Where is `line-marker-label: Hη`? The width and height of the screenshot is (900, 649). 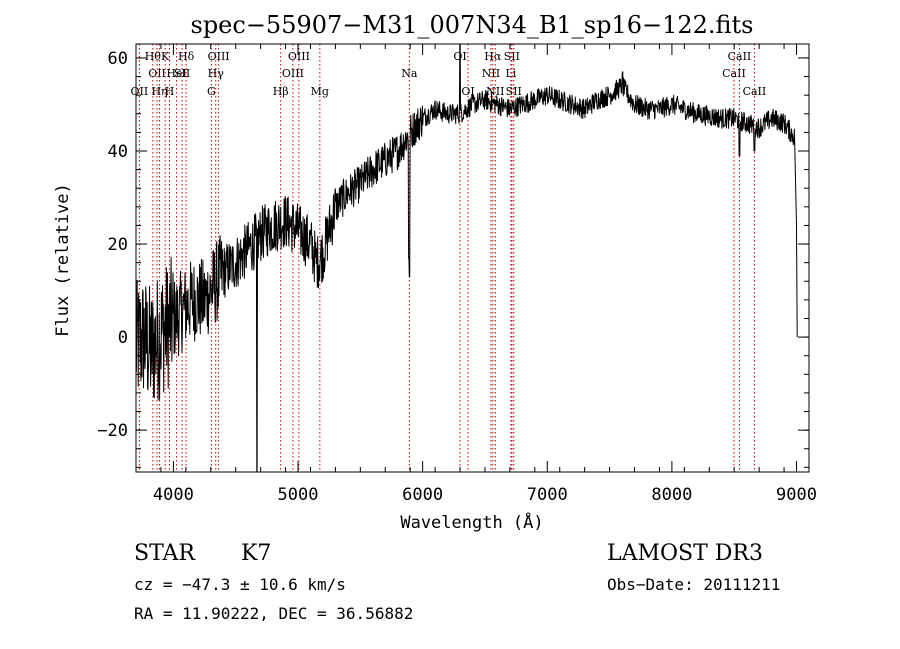 line-marker-label: Hη is located at coordinates (159, 91).